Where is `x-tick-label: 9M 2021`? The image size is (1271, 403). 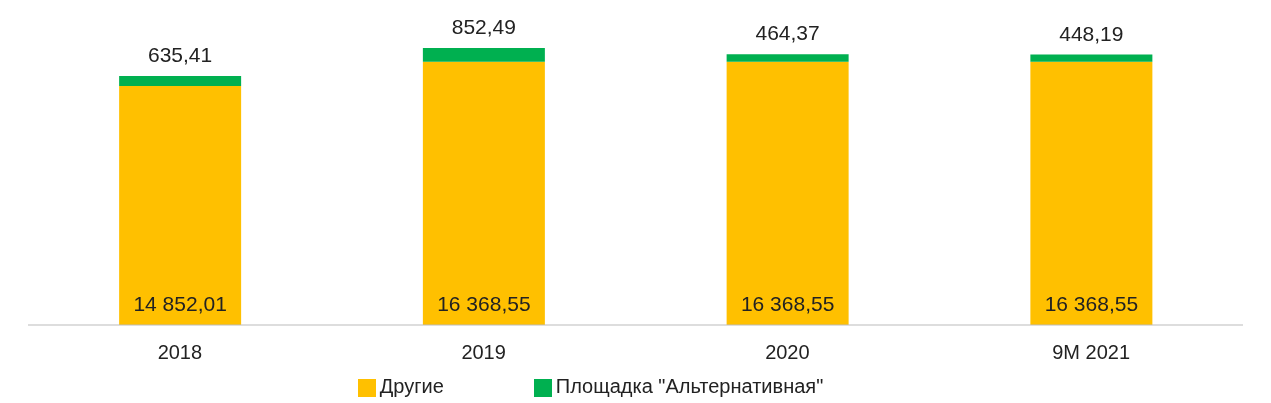
x-tick-label: 9M 2021 is located at coordinates (1091, 352).